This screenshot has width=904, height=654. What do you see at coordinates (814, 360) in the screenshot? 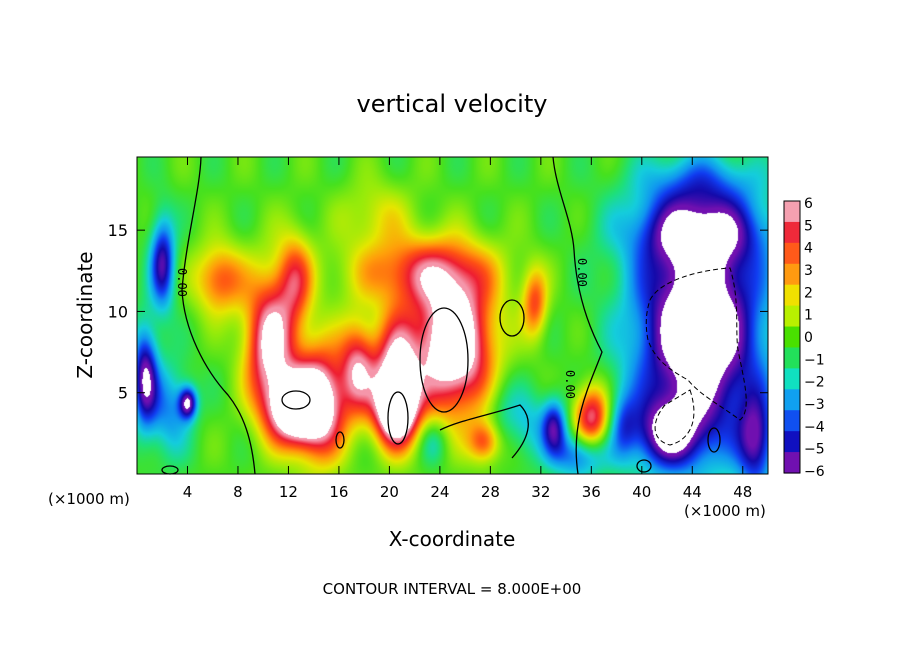
I see `colorbar-tick-label: −1` at bounding box center [814, 360].